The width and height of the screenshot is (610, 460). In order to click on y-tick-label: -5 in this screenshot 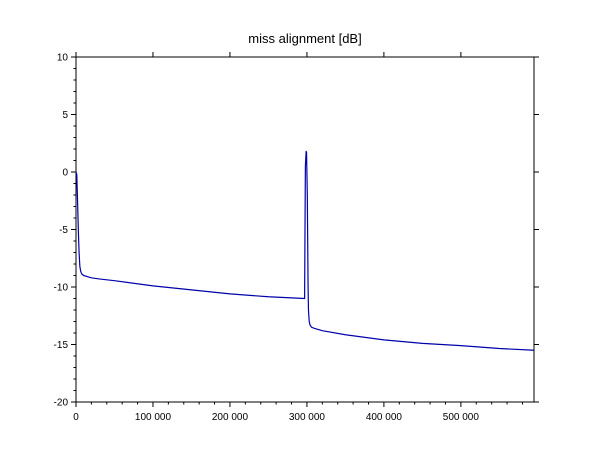, I will do `click(63, 230)`.